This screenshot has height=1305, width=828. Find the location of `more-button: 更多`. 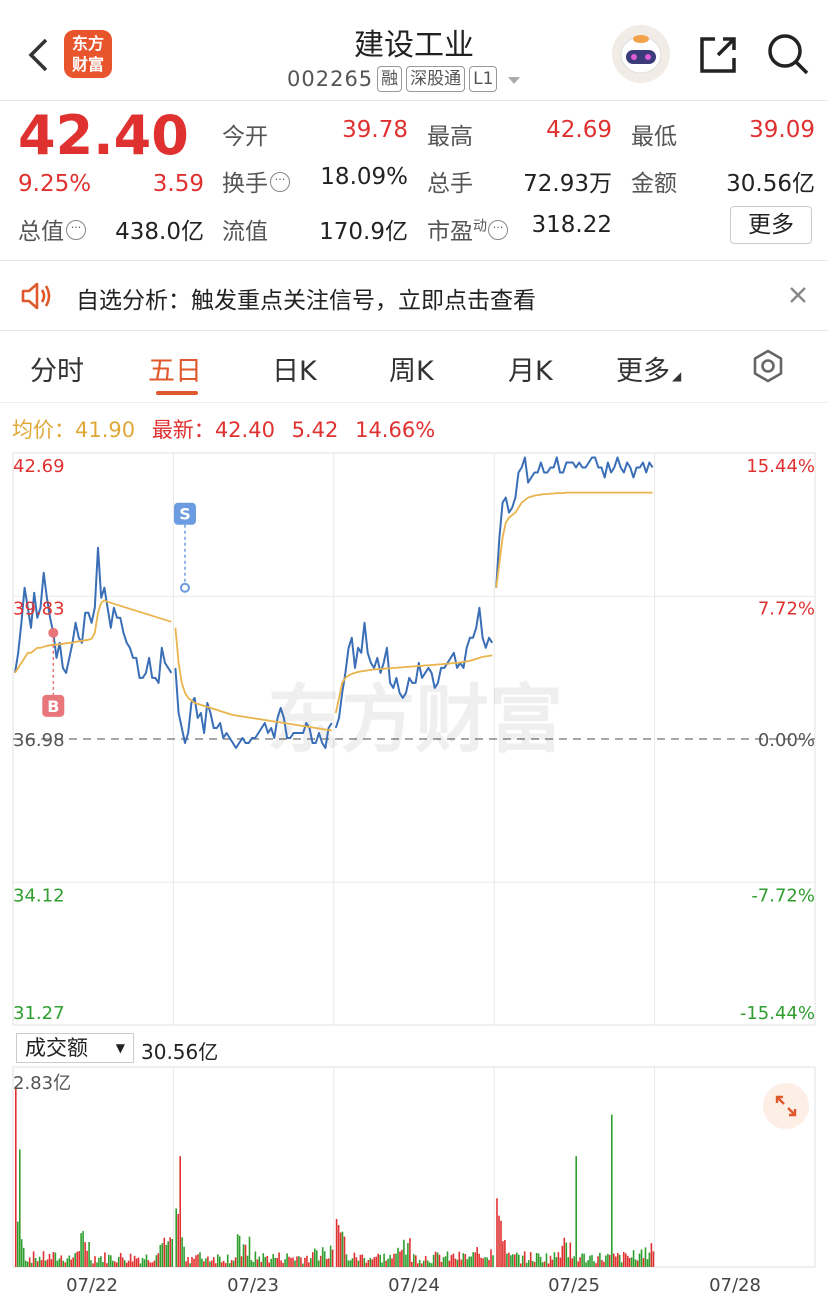

more-button: 更多 is located at coordinates (771, 225).